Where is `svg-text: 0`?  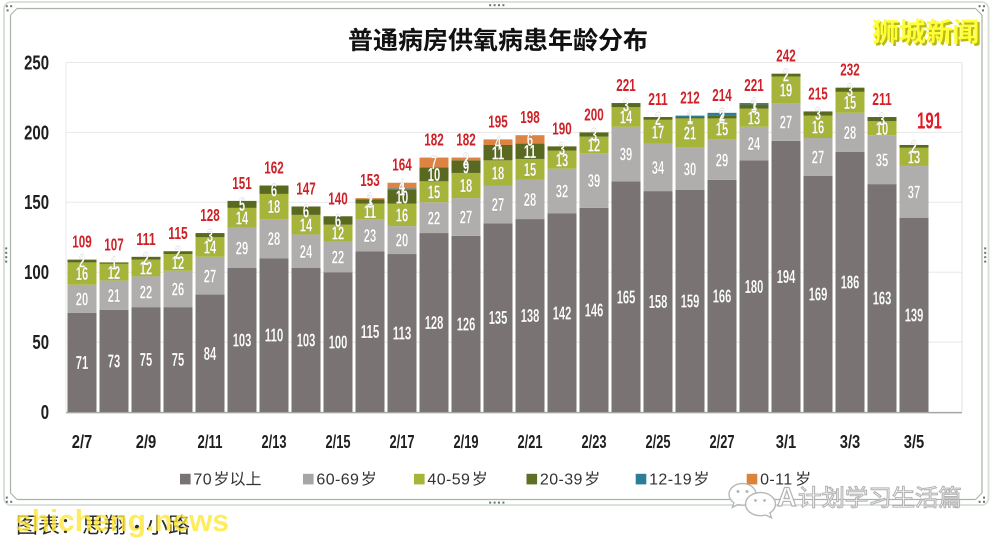 svg-text: 0 is located at coordinates (45, 413).